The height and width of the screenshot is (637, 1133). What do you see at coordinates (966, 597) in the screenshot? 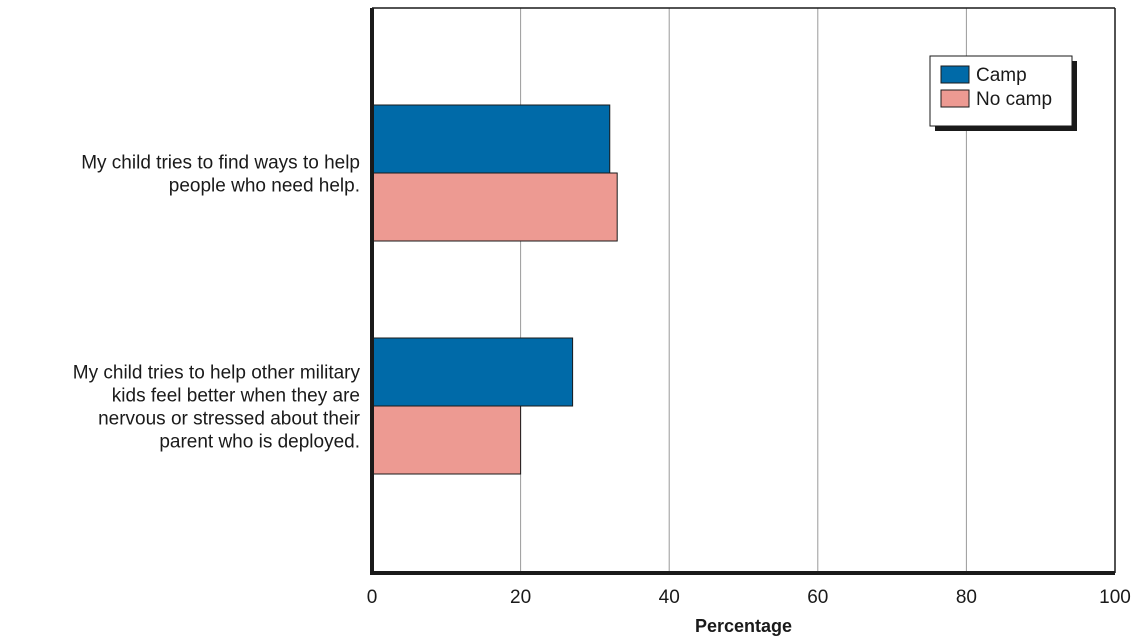
I see `x-tick-label: 80` at bounding box center [966, 597].